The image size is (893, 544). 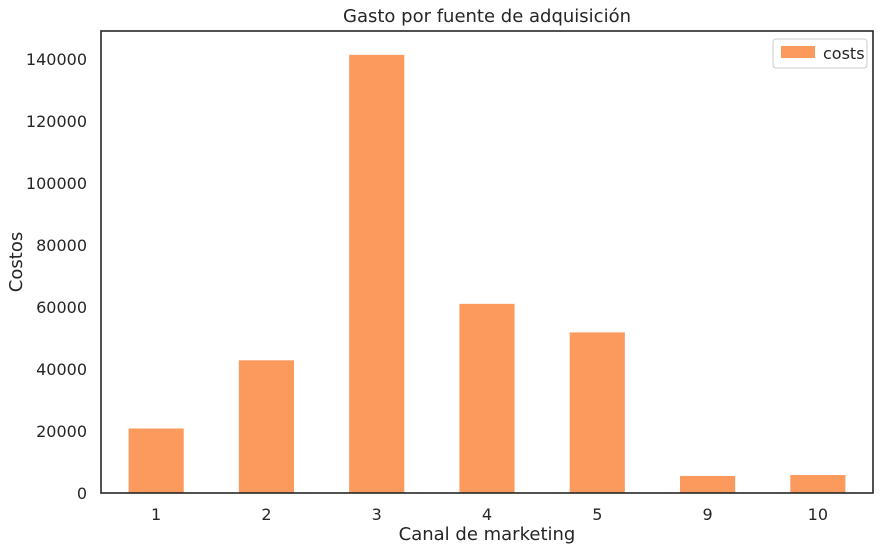 What do you see at coordinates (487, 534) in the screenshot?
I see `x-axis-label: Canal de marketing` at bounding box center [487, 534].